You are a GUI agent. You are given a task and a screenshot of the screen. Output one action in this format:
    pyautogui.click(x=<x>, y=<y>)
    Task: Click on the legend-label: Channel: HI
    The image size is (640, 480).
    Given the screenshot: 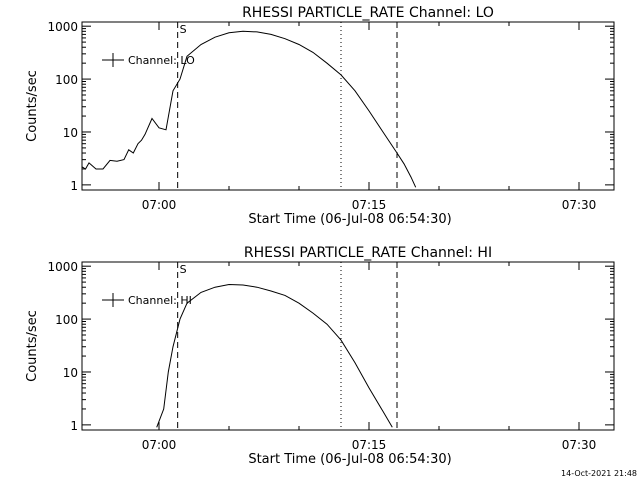 What is the action you would take?
    pyautogui.click(x=160, y=300)
    